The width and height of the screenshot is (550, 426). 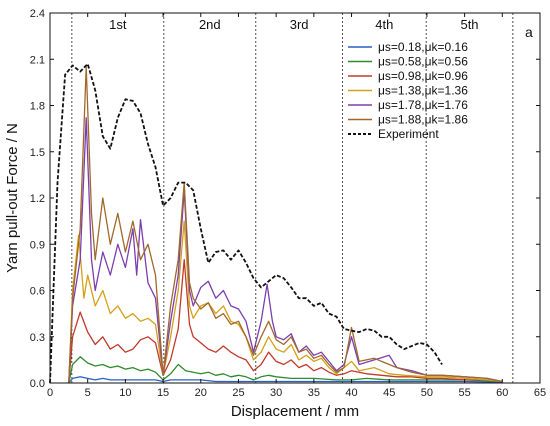 I want to click on legend-label: Experiment, so click(x=408, y=134).